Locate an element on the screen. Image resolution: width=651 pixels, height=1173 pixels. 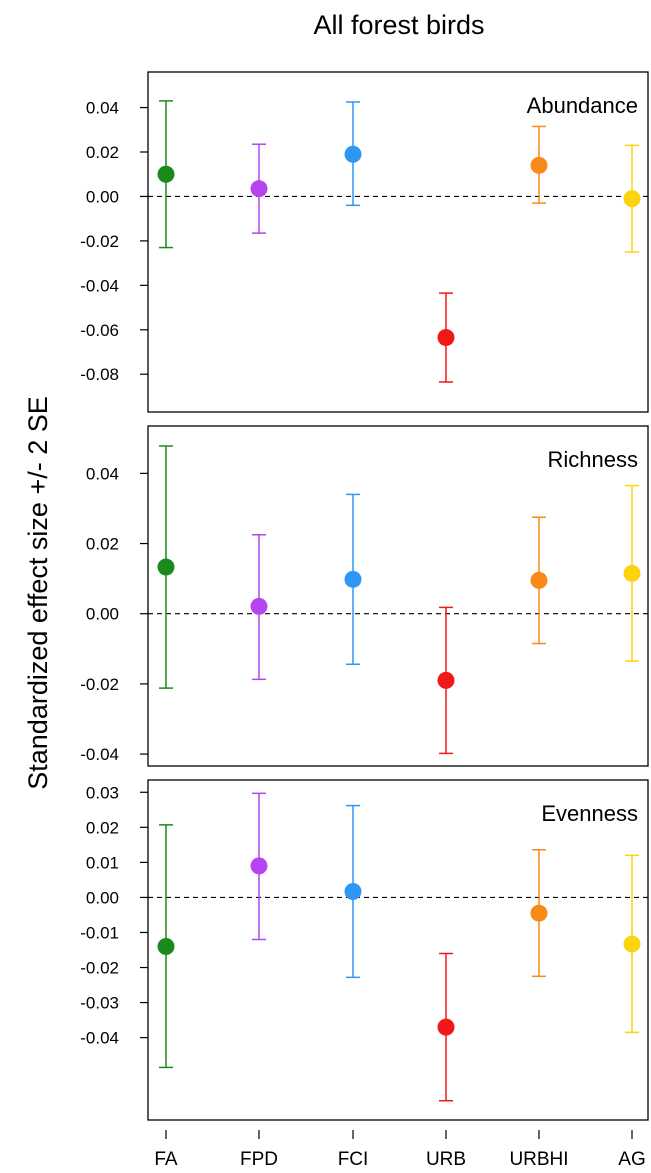
x-tick-label-ag: AG is located at coordinates (631, 1159).